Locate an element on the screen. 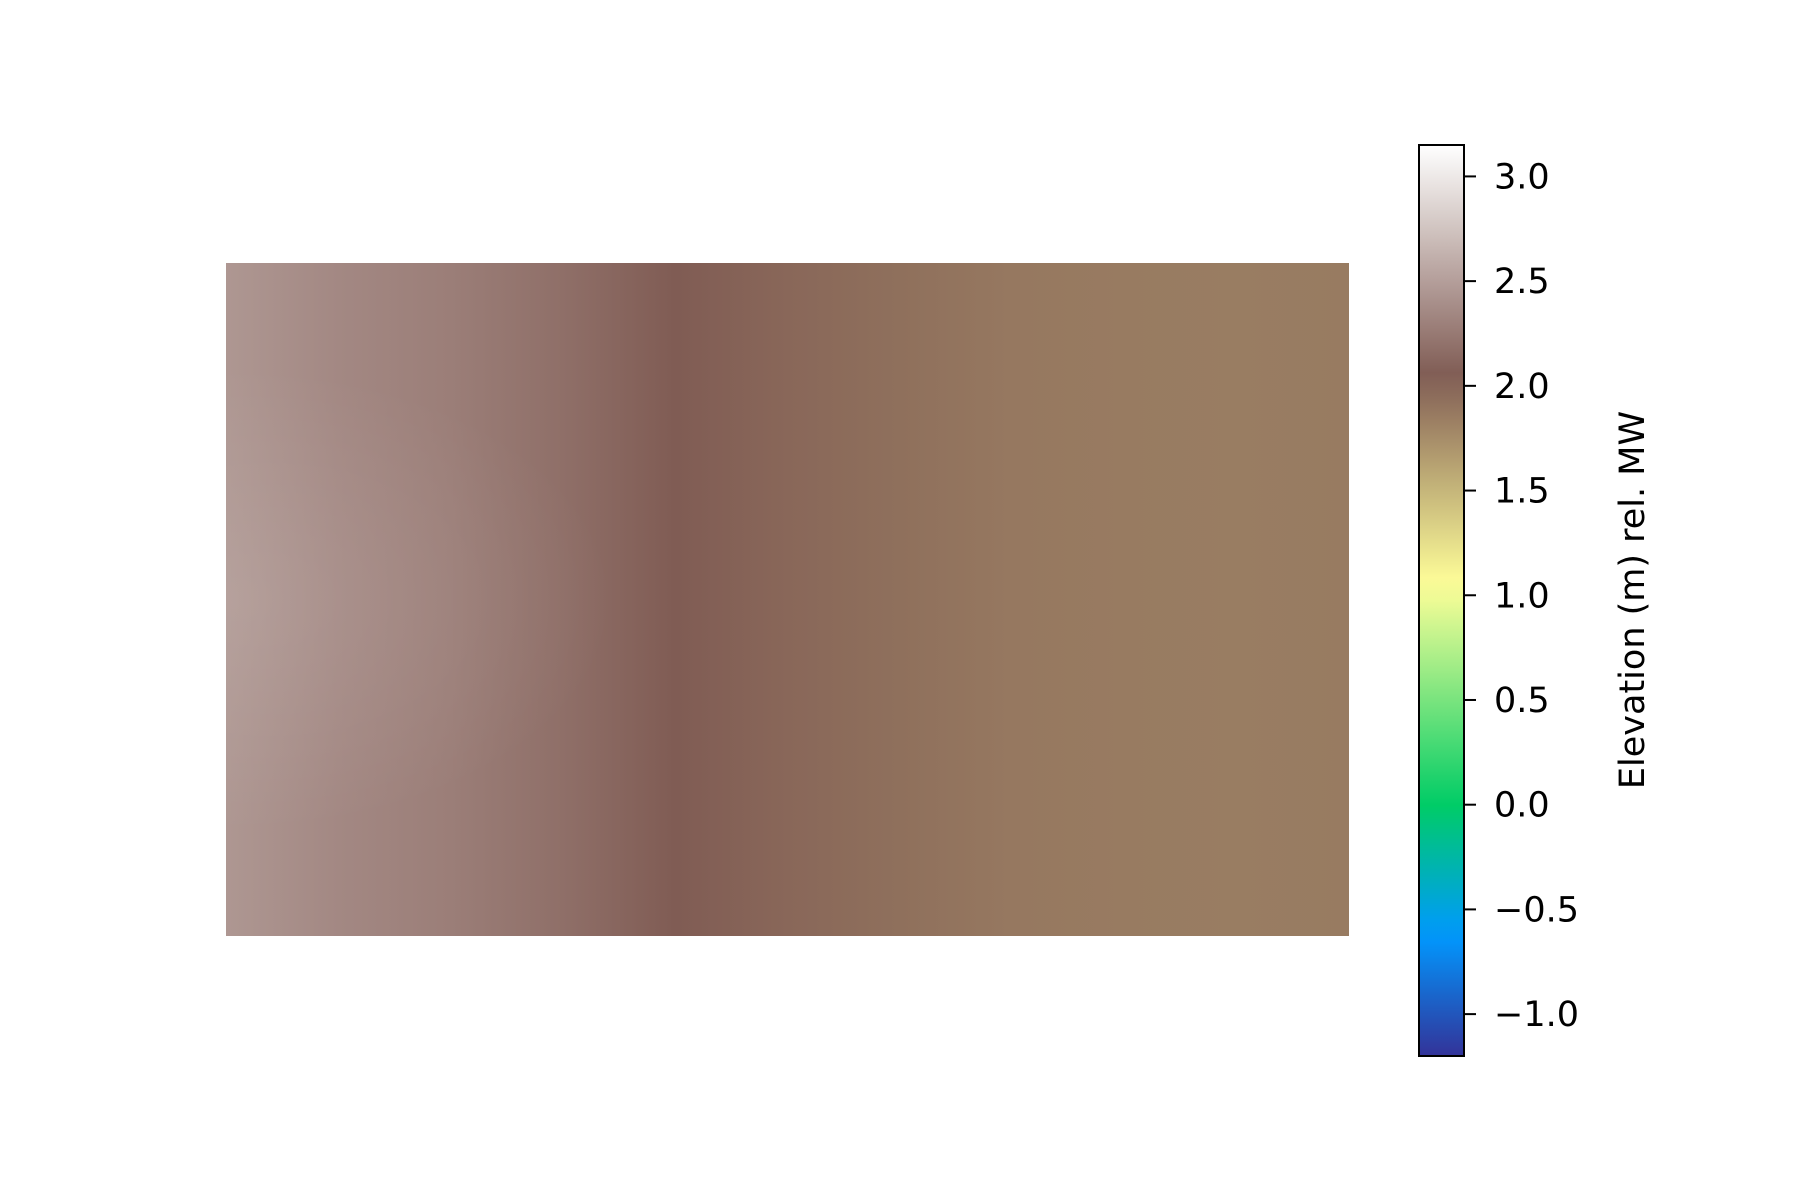  colorbar-ticks: −1.0 −0.5 0.0 0.5 1.0 1.5 2.0 2.5 3.0 is located at coordinates (1521, 596).